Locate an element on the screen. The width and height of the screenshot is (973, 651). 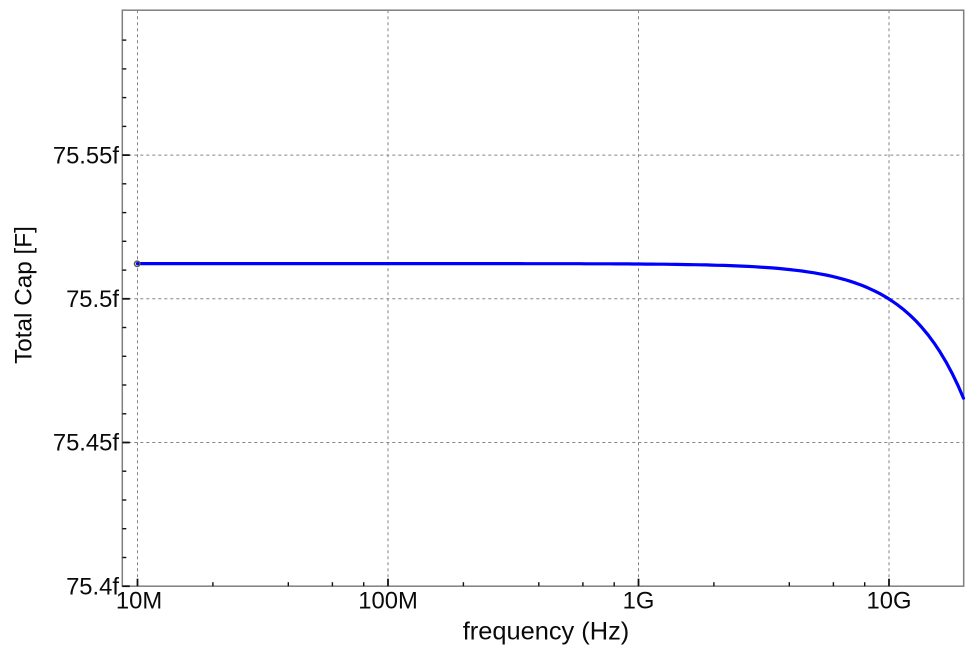
svg-text: 1G is located at coordinates (639, 601).